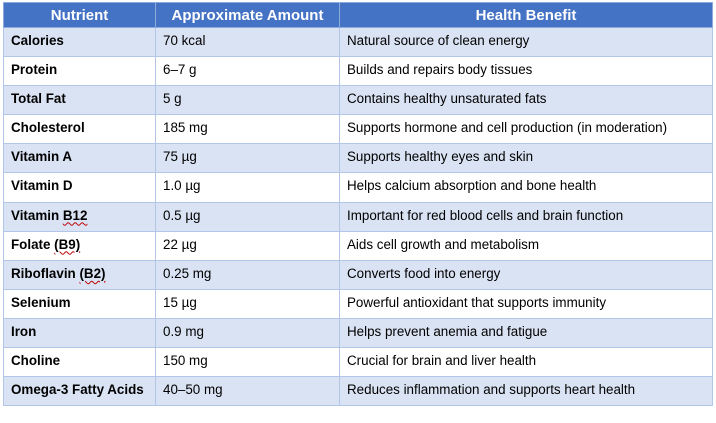  I want to click on header-nutrient: Nutrient, so click(79, 15).